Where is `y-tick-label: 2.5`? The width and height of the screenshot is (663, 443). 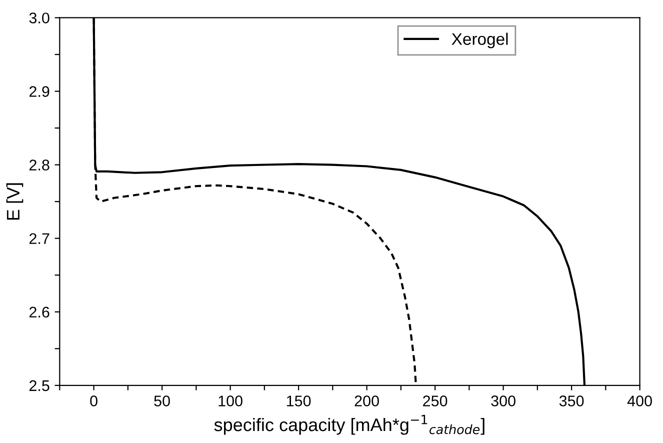
y-tick-label: 2.5 is located at coordinates (39, 386).